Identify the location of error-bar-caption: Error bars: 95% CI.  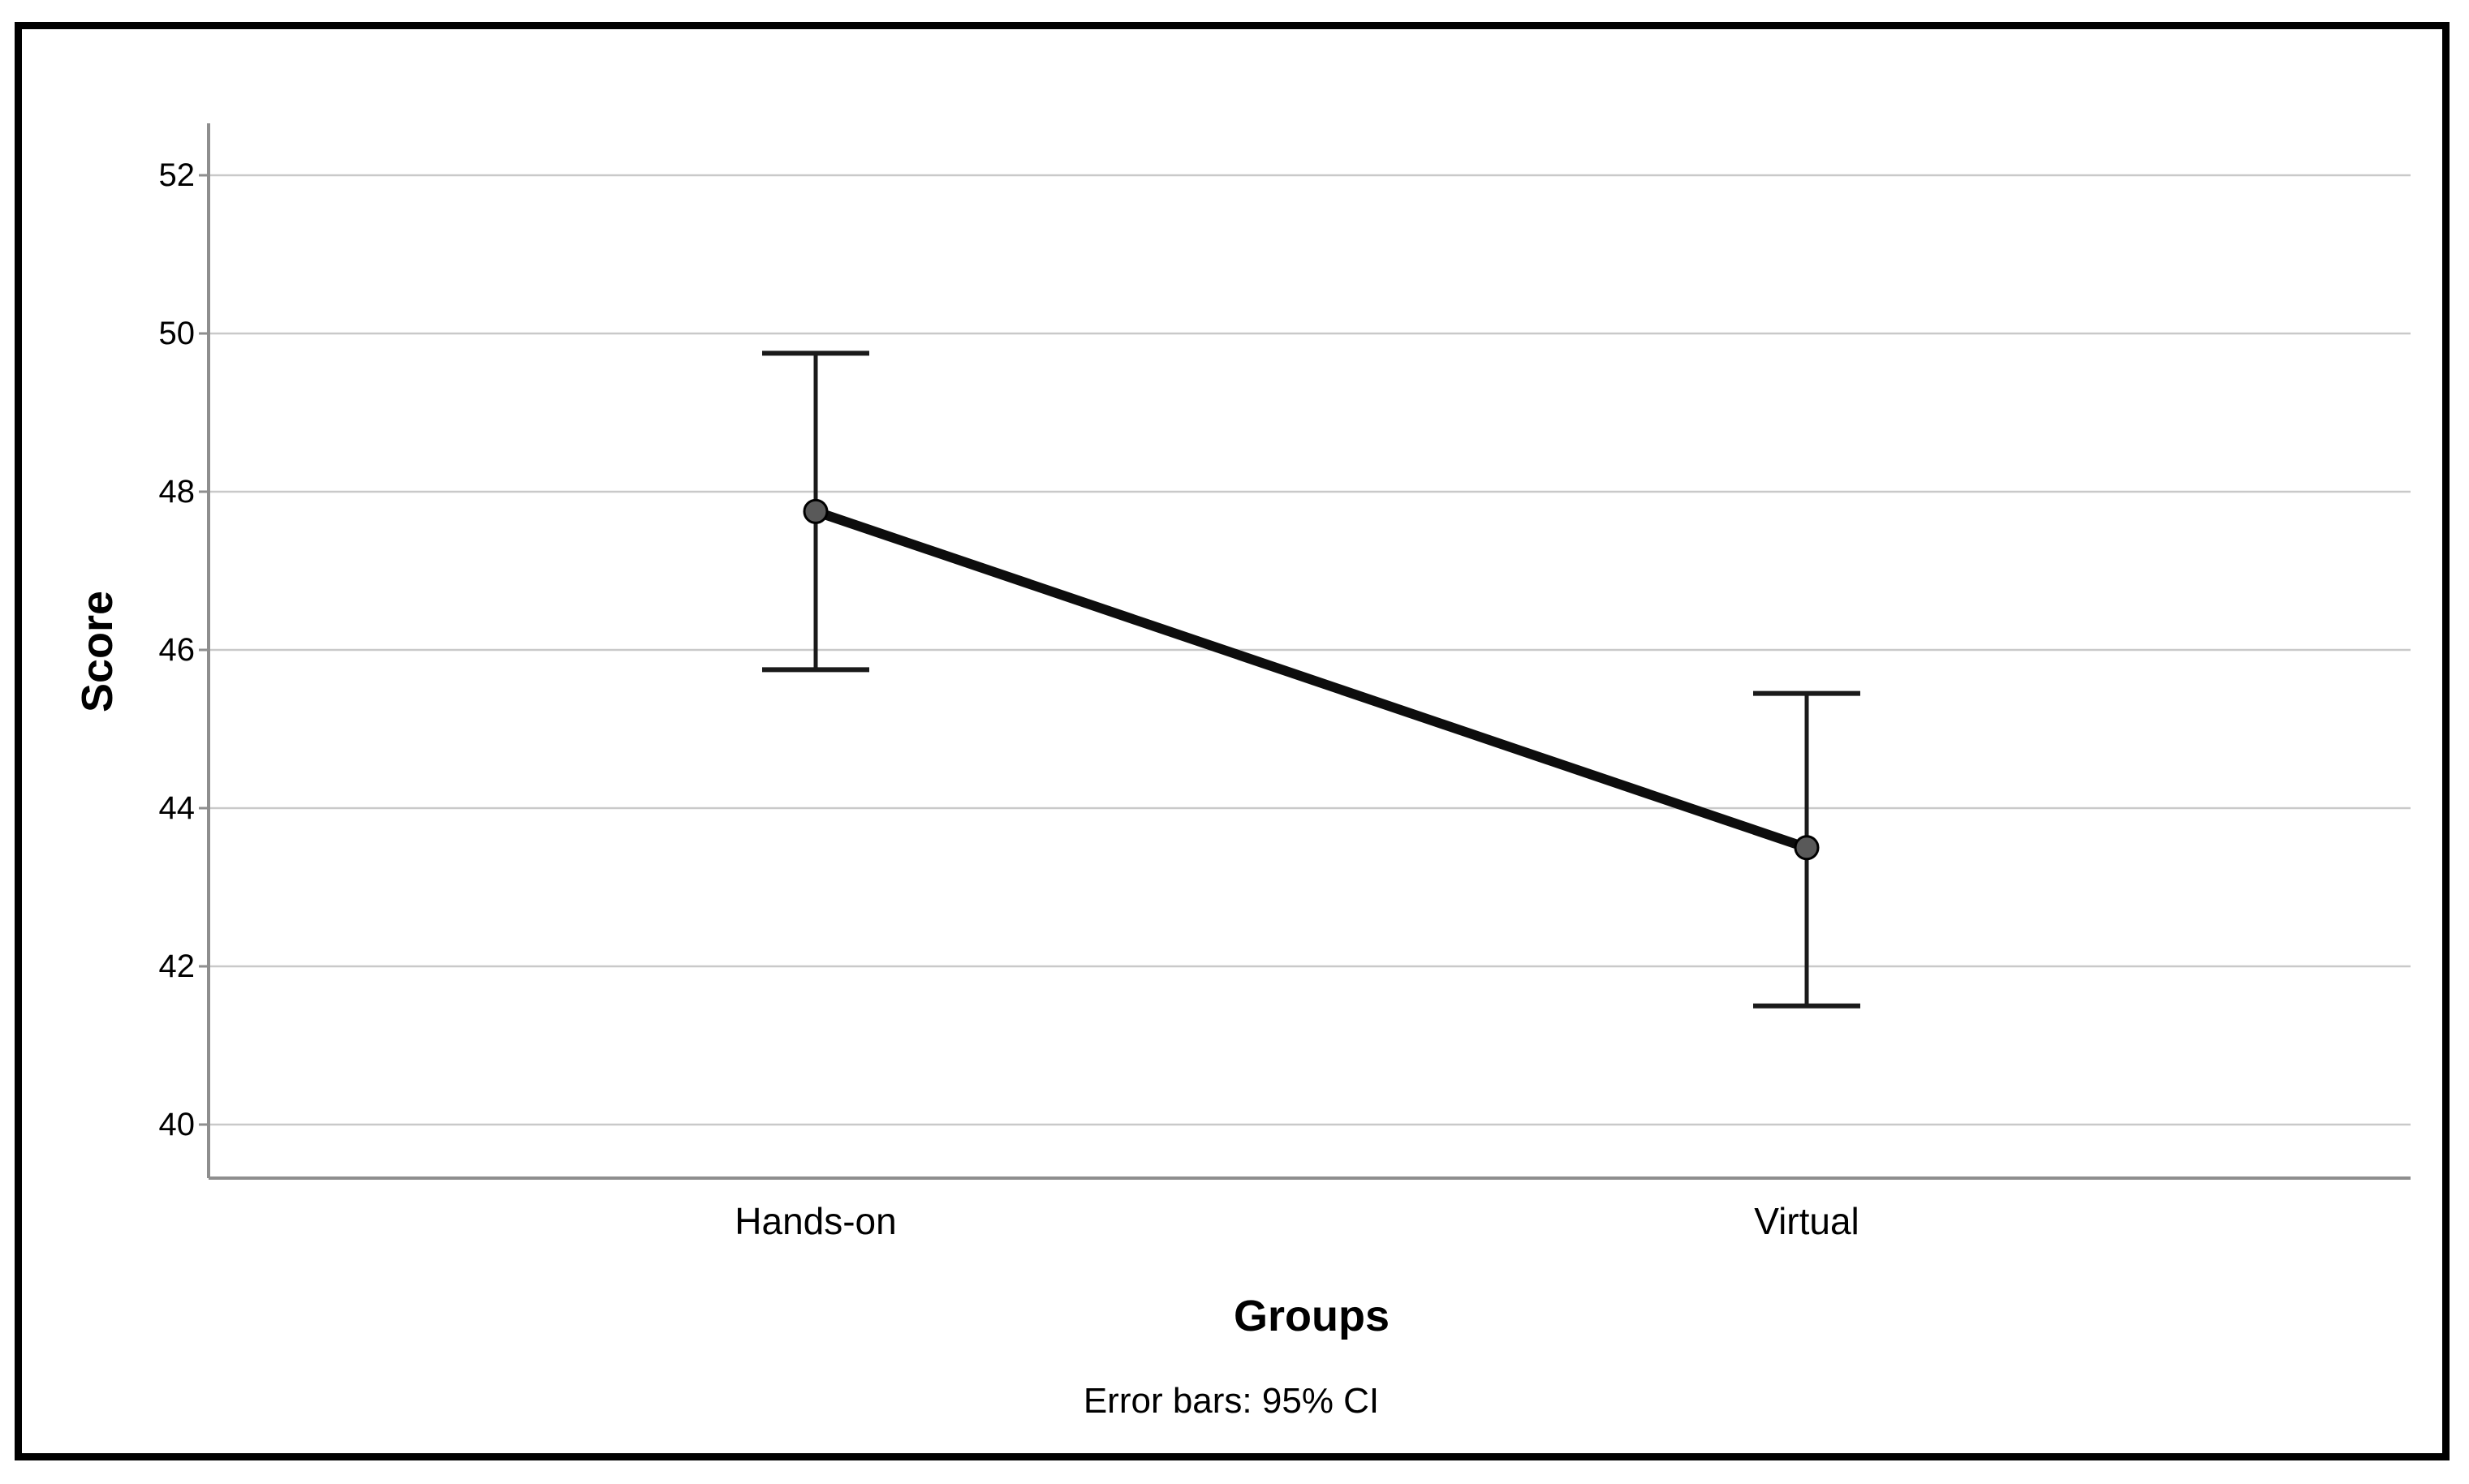
(1231, 1401).